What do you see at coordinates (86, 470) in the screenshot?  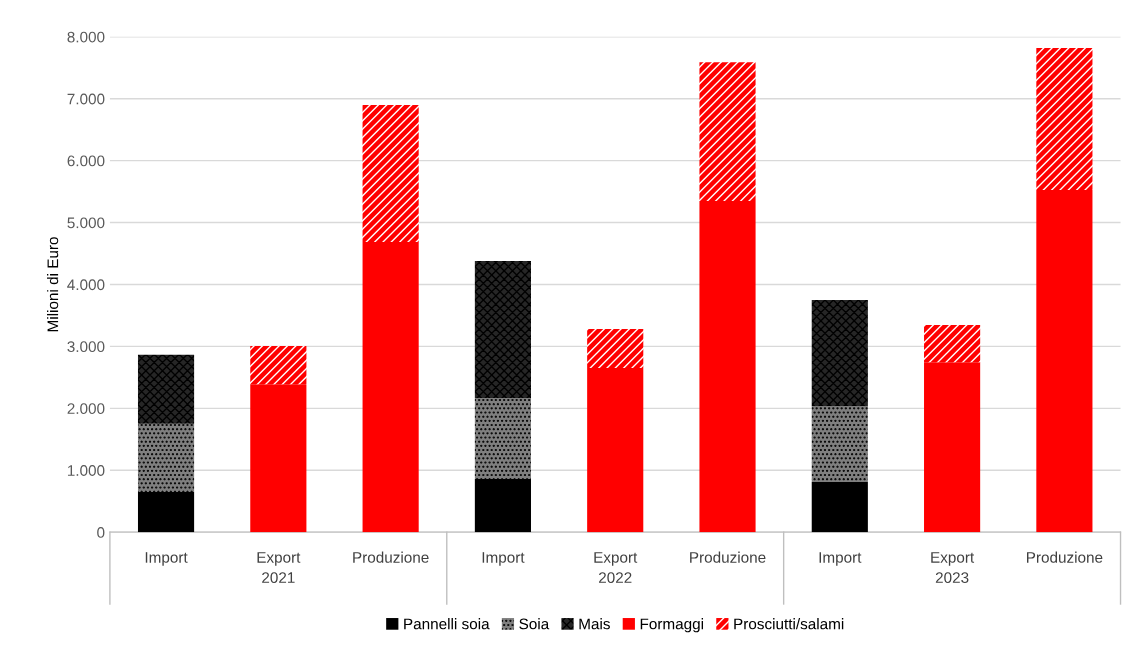 I see `y-tick-label: 1.000` at bounding box center [86, 470].